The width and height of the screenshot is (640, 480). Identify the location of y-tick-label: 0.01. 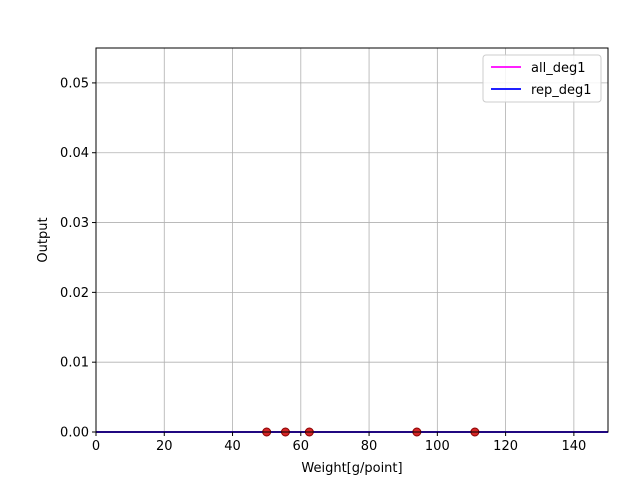
(74, 363).